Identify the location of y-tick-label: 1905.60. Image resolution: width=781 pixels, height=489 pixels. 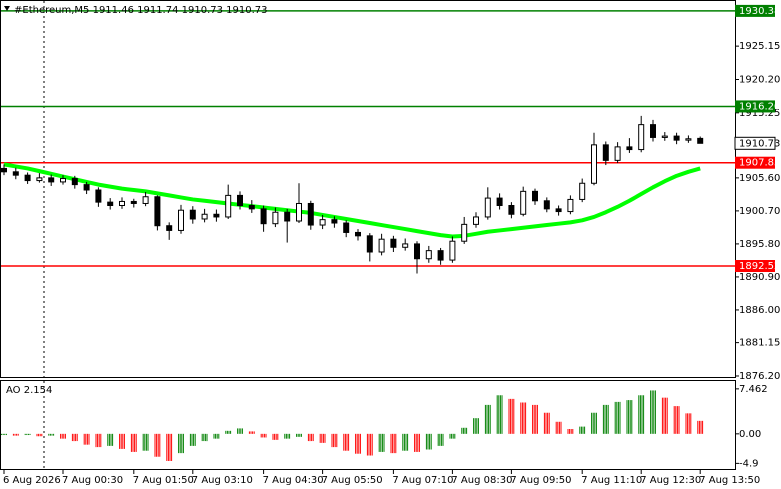
(759, 178).